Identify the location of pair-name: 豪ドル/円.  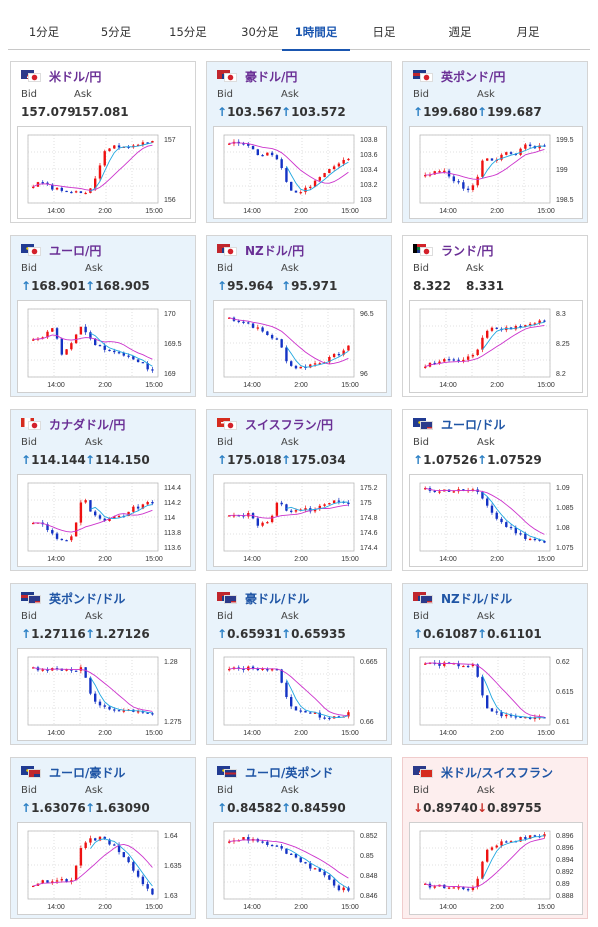
(271, 76).